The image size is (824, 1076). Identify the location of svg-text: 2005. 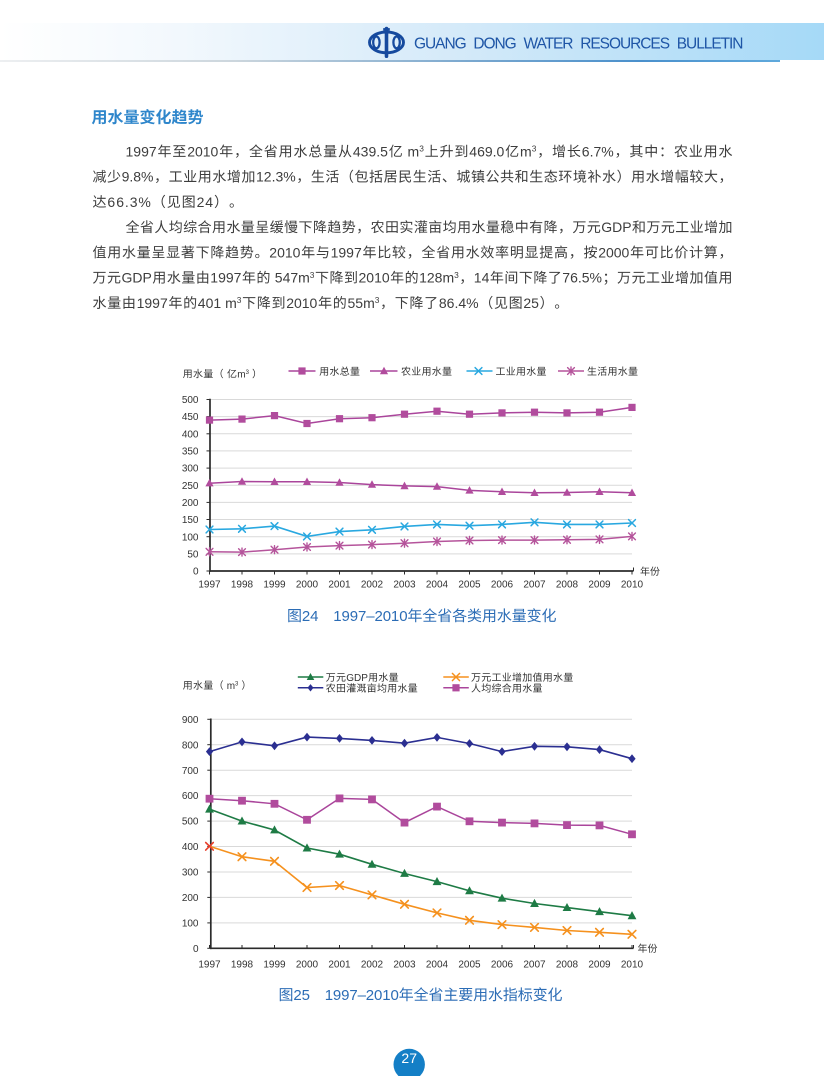
(469, 965).